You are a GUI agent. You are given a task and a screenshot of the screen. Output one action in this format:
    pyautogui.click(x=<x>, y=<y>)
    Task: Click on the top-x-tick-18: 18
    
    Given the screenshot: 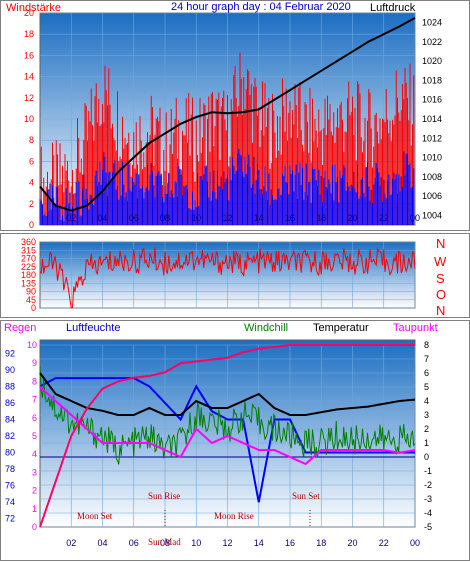 What is the action you would take?
    pyautogui.click(x=321, y=218)
    